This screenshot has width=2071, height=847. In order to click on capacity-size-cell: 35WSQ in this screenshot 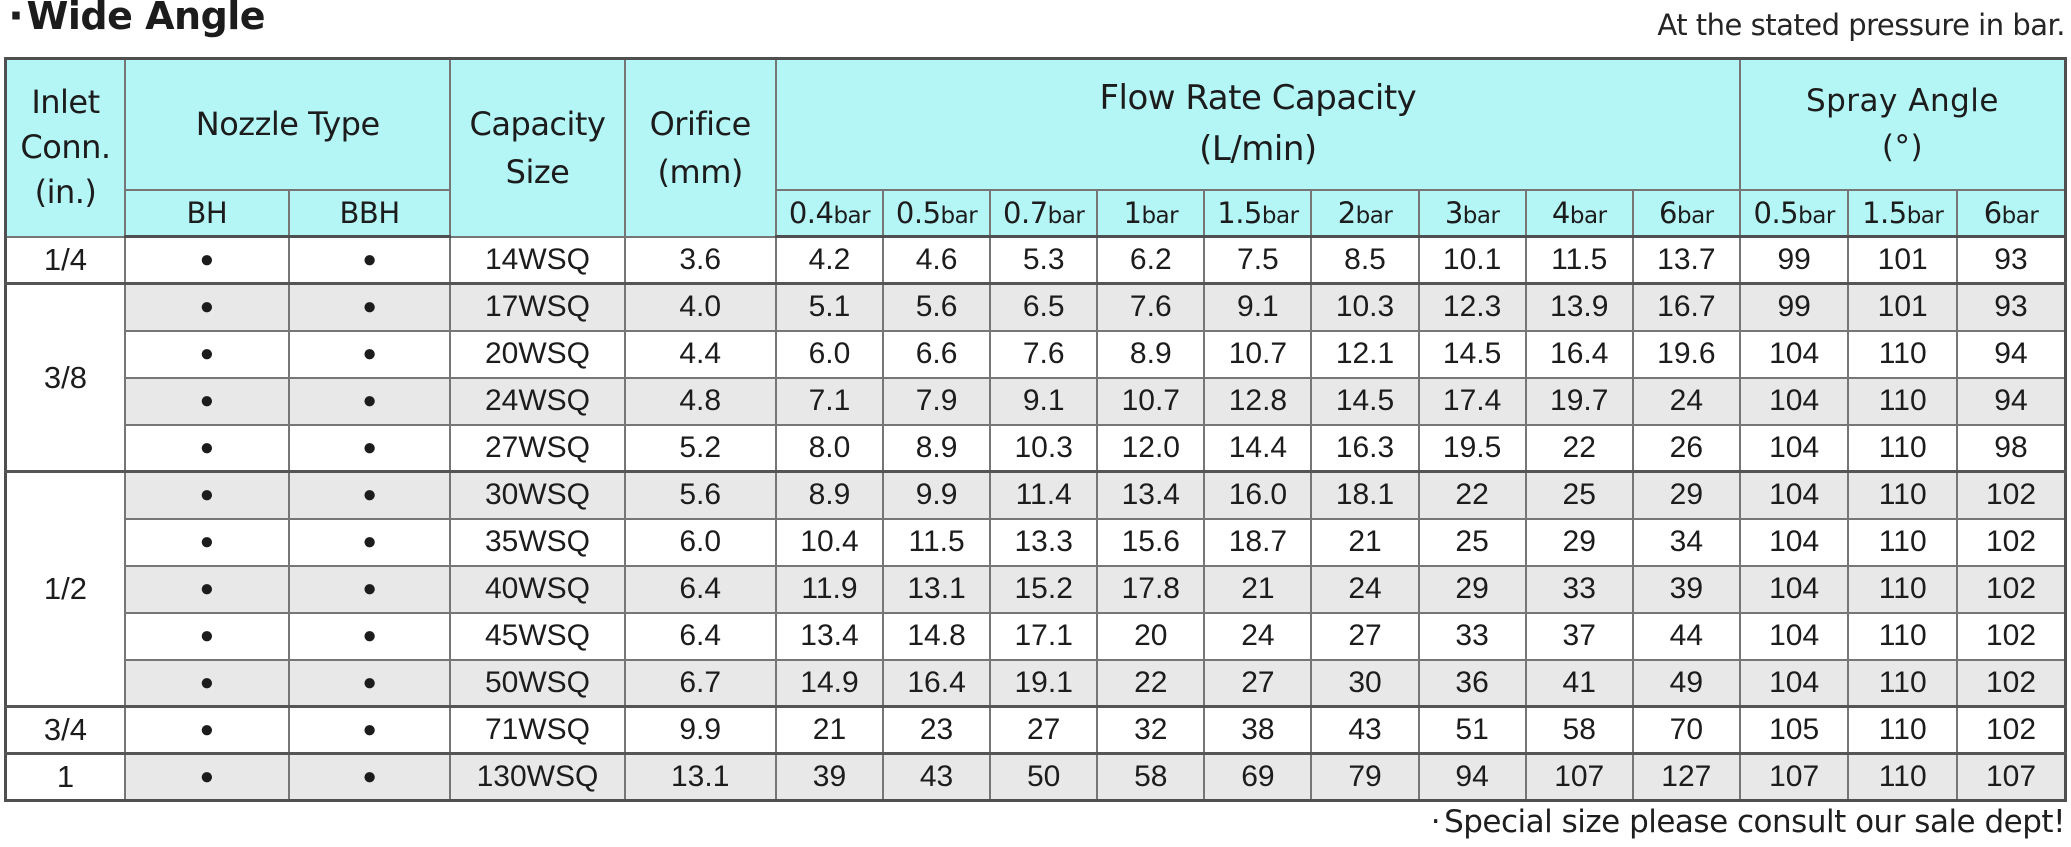, I will do `click(537, 542)`.